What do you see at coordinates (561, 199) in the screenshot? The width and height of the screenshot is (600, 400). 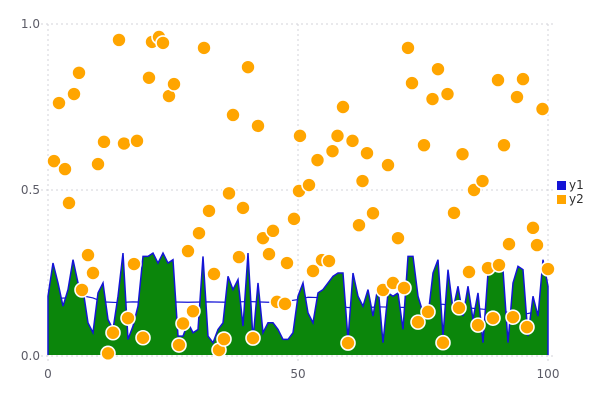 I see `legend-swatch-y2` at bounding box center [561, 199].